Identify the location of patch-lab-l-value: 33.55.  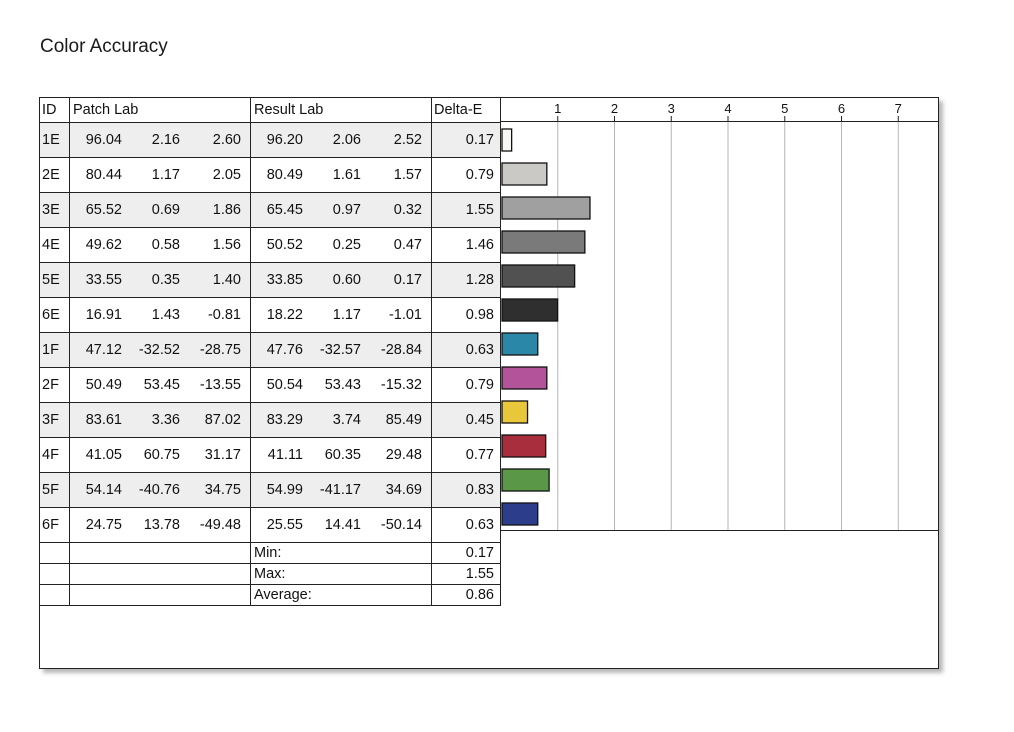
(103, 280).